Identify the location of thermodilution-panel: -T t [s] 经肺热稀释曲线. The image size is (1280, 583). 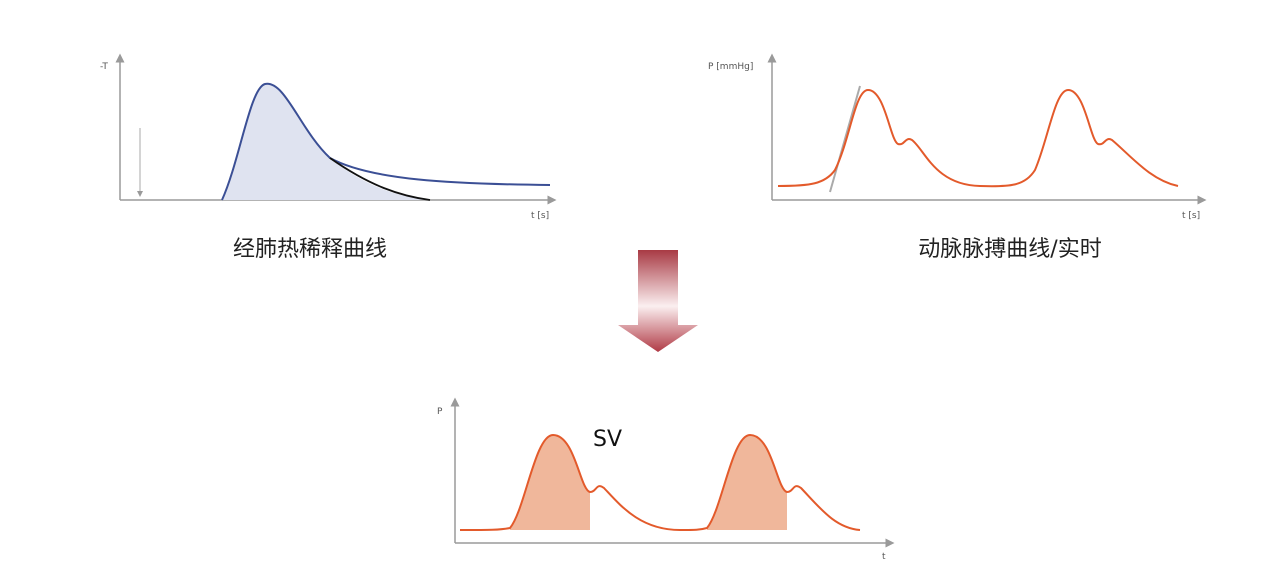
(328, 157).